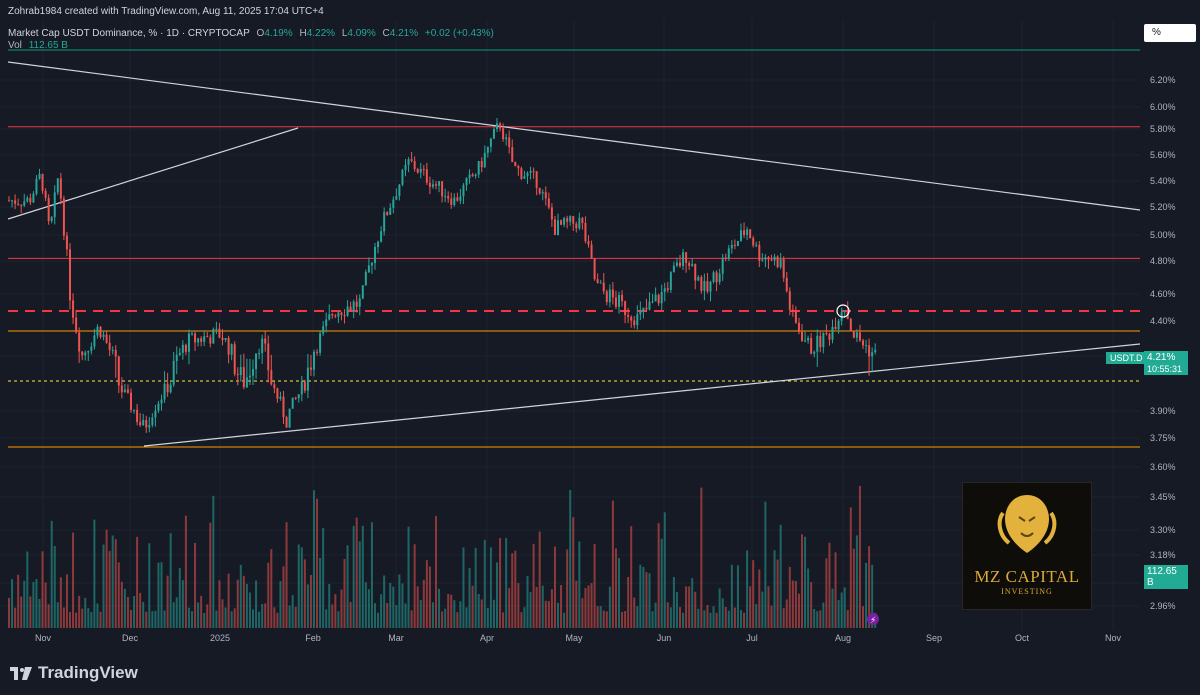  I want to click on brand-text: TradingView, so click(88, 672).